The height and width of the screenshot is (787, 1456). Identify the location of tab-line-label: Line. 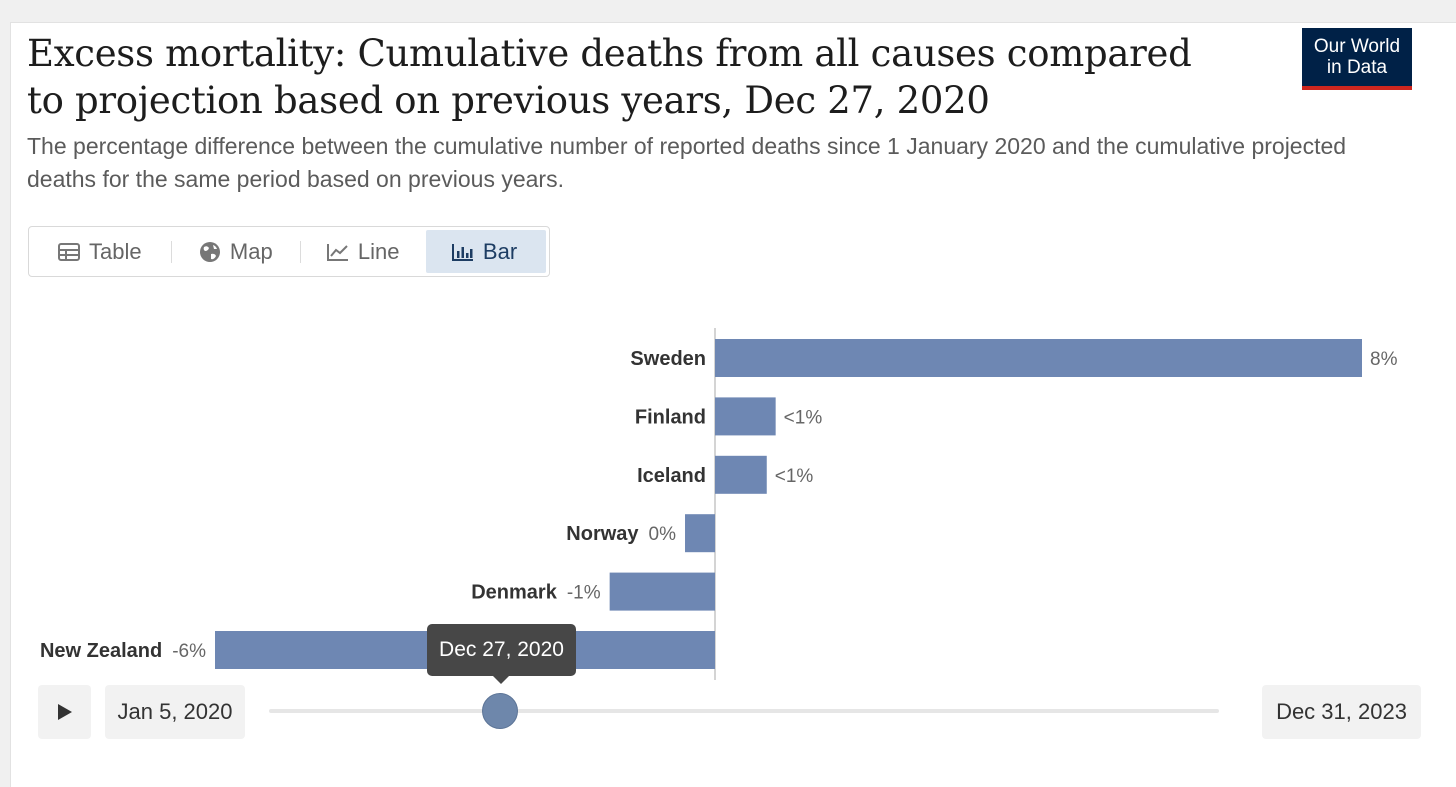
(378, 251).